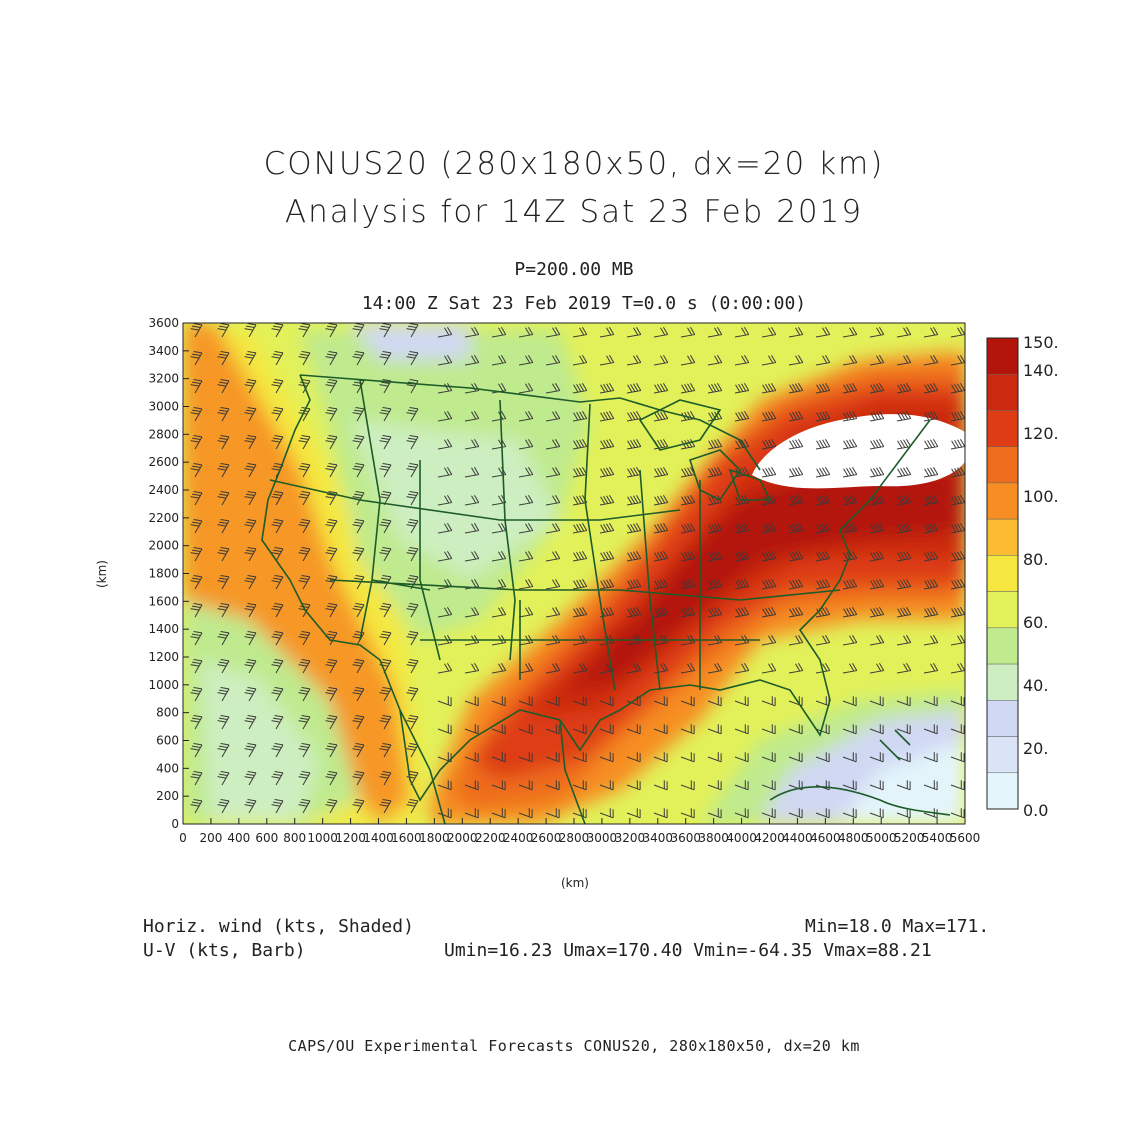 The height and width of the screenshot is (1148, 1148). I want to click on y-tick-label: 1600, so click(163, 601).